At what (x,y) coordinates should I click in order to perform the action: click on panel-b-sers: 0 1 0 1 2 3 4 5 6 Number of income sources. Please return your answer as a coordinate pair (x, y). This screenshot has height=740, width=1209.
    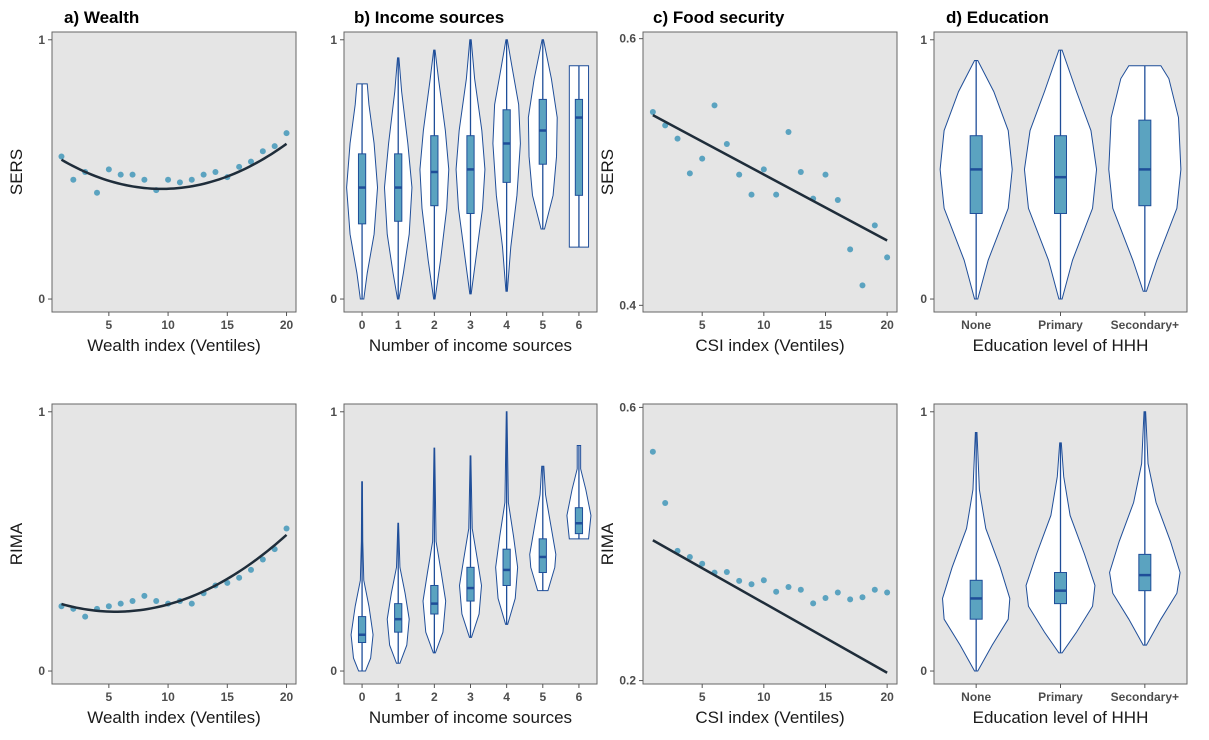
    Looking at the image, I should click on (464, 193).